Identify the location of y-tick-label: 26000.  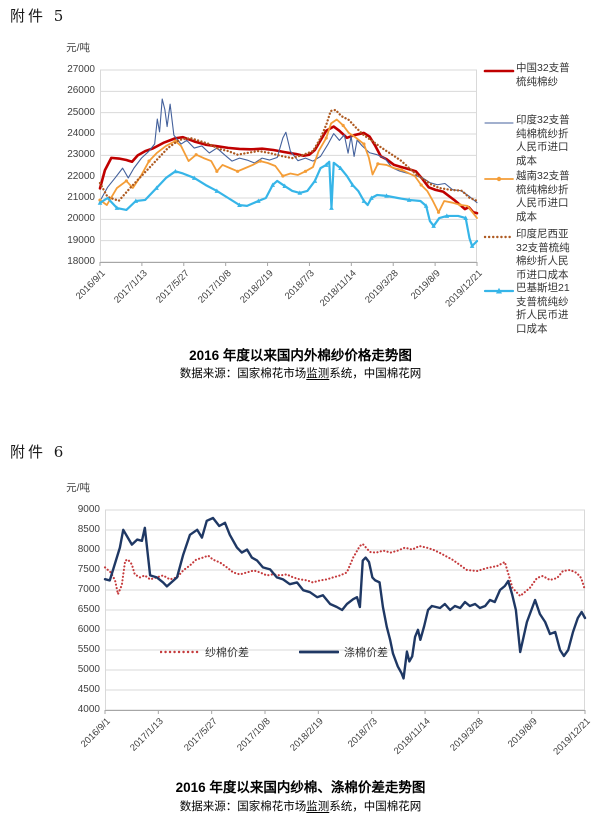
(81, 91).